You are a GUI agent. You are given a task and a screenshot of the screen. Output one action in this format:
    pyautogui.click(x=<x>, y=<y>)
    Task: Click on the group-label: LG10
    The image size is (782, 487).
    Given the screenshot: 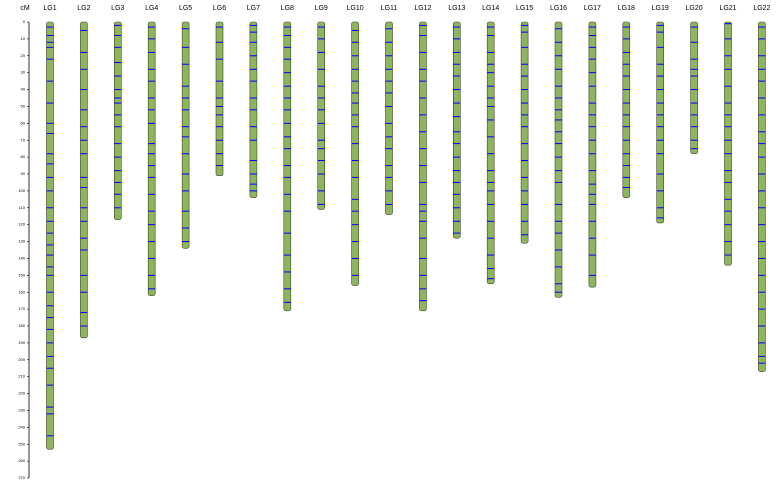 What is the action you would take?
    pyautogui.click(x=355, y=8)
    